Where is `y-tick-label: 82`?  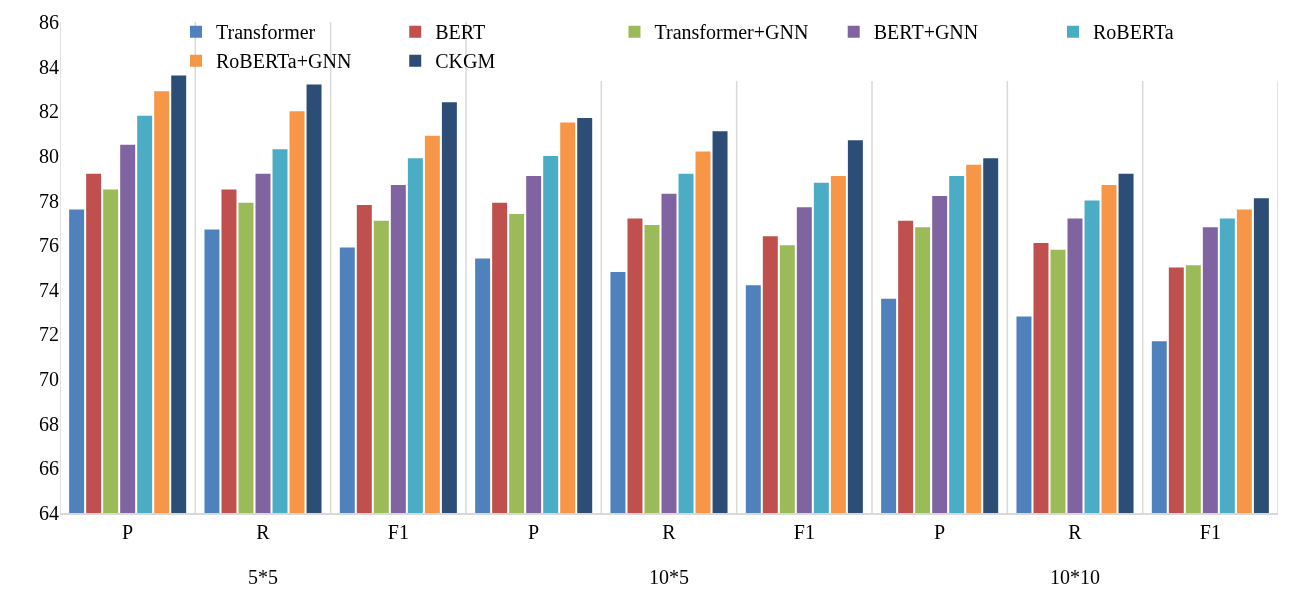 y-tick-label: 82 is located at coordinates (49, 111).